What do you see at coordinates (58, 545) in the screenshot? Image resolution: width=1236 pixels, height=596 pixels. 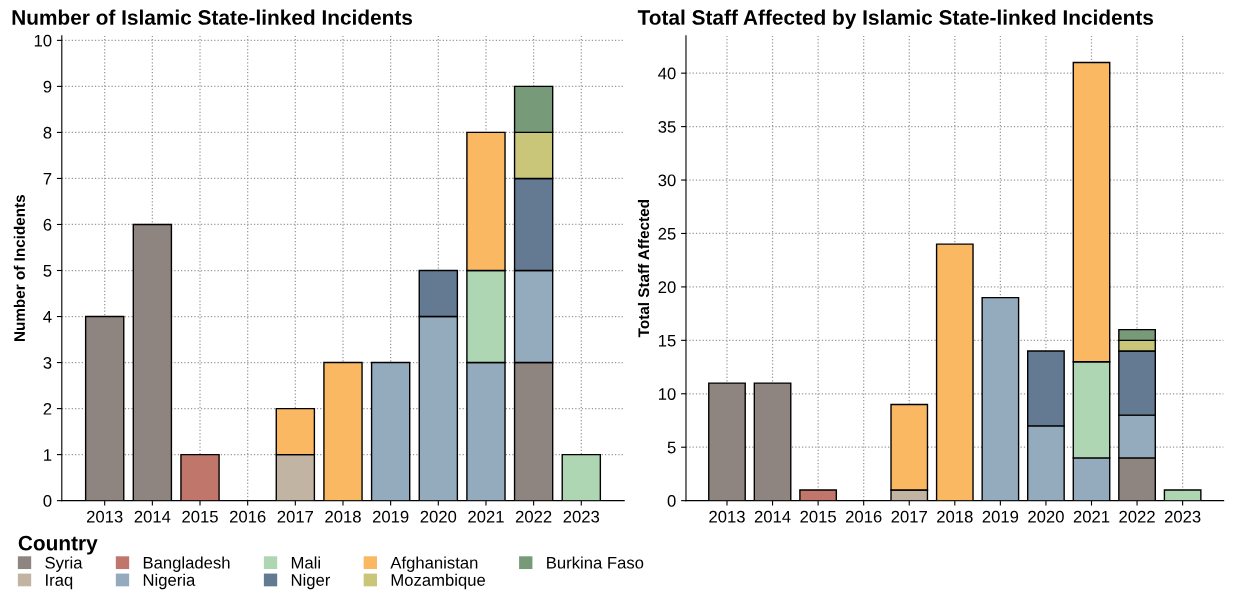 I see `legend-title: Country` at bounding box center [58, 545].